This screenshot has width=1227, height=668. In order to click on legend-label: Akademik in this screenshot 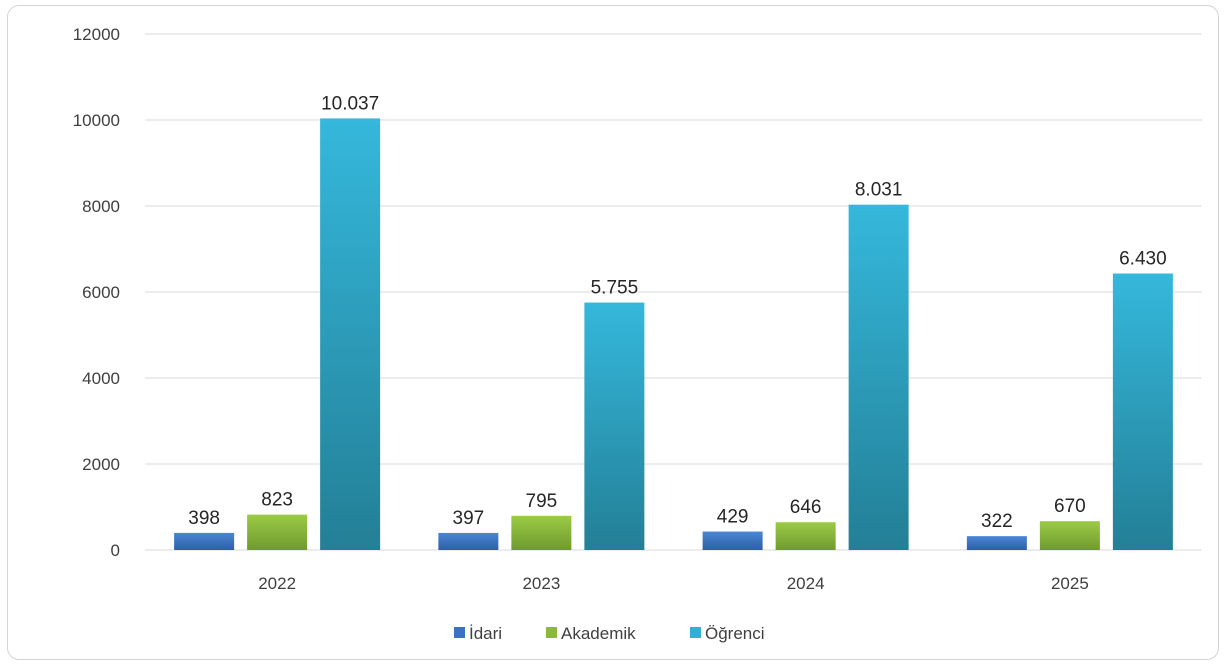, I will do `click(598, 633)`.